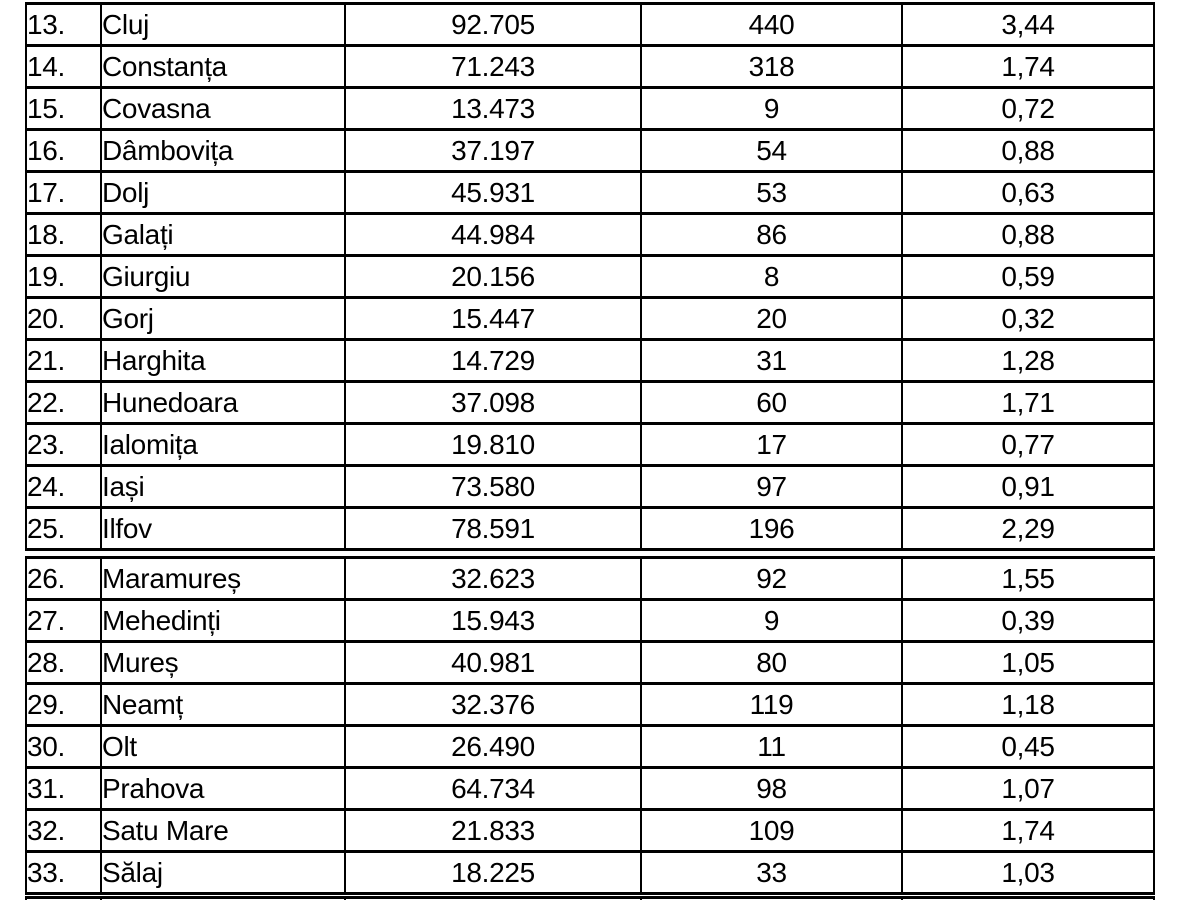  I want to click on cell-value-total: 15.447, so click(493, 318).